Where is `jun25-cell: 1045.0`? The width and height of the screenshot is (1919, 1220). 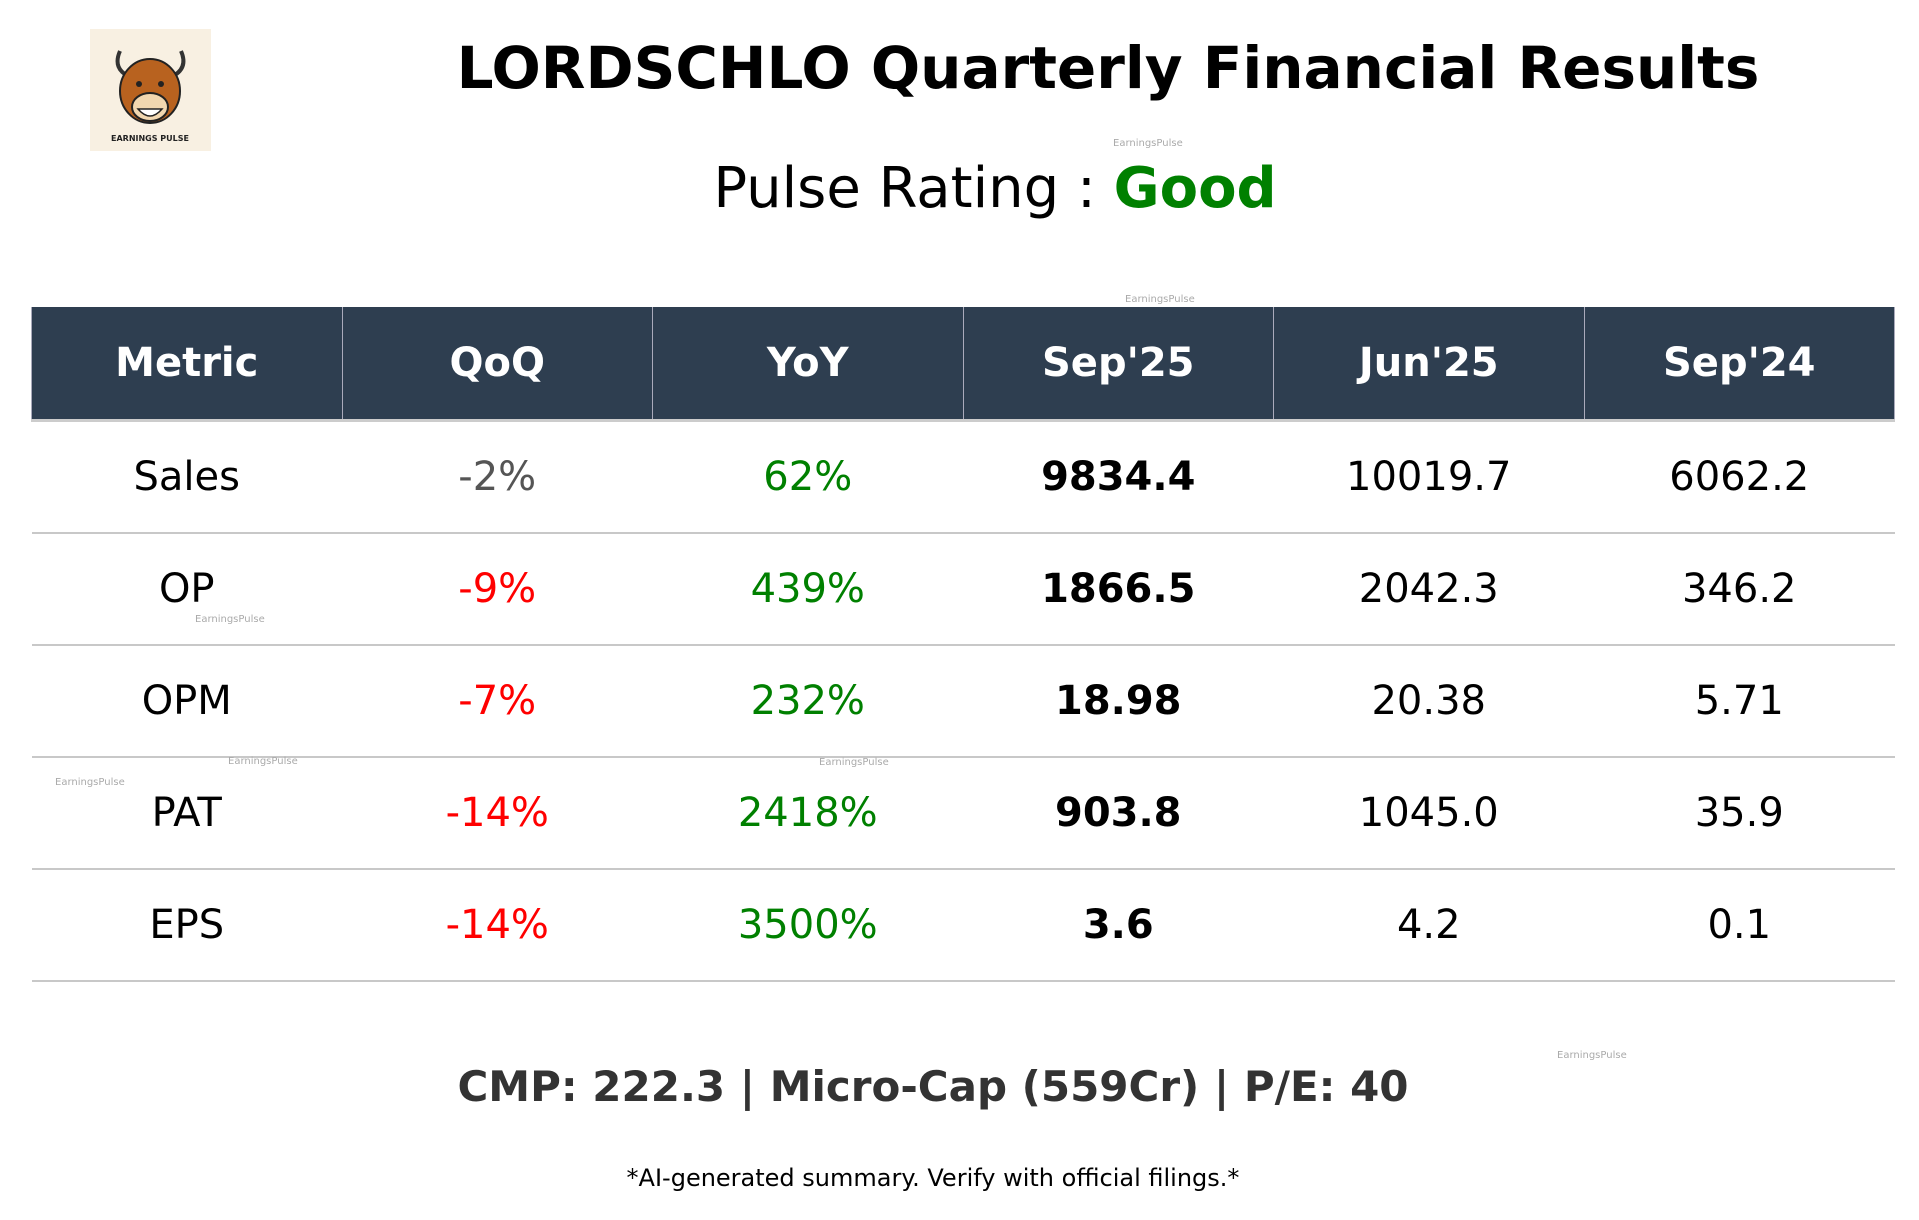
jun25-cell: 1045.0 is located at coordinates (1428, 813).